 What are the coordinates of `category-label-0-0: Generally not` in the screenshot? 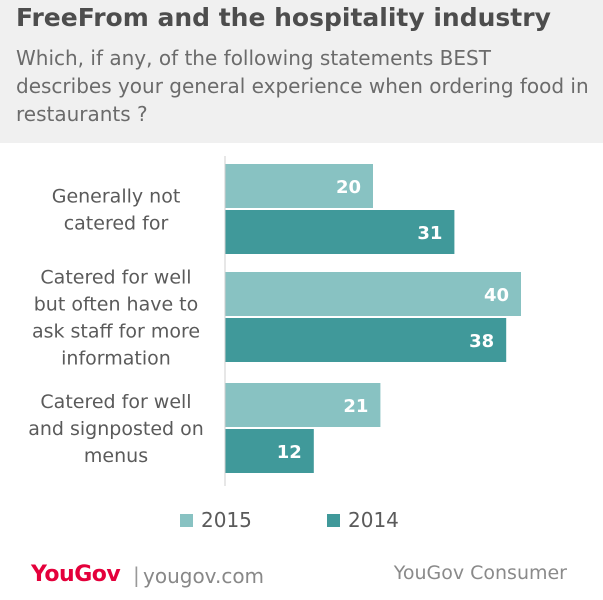 It's located at (116, 197).